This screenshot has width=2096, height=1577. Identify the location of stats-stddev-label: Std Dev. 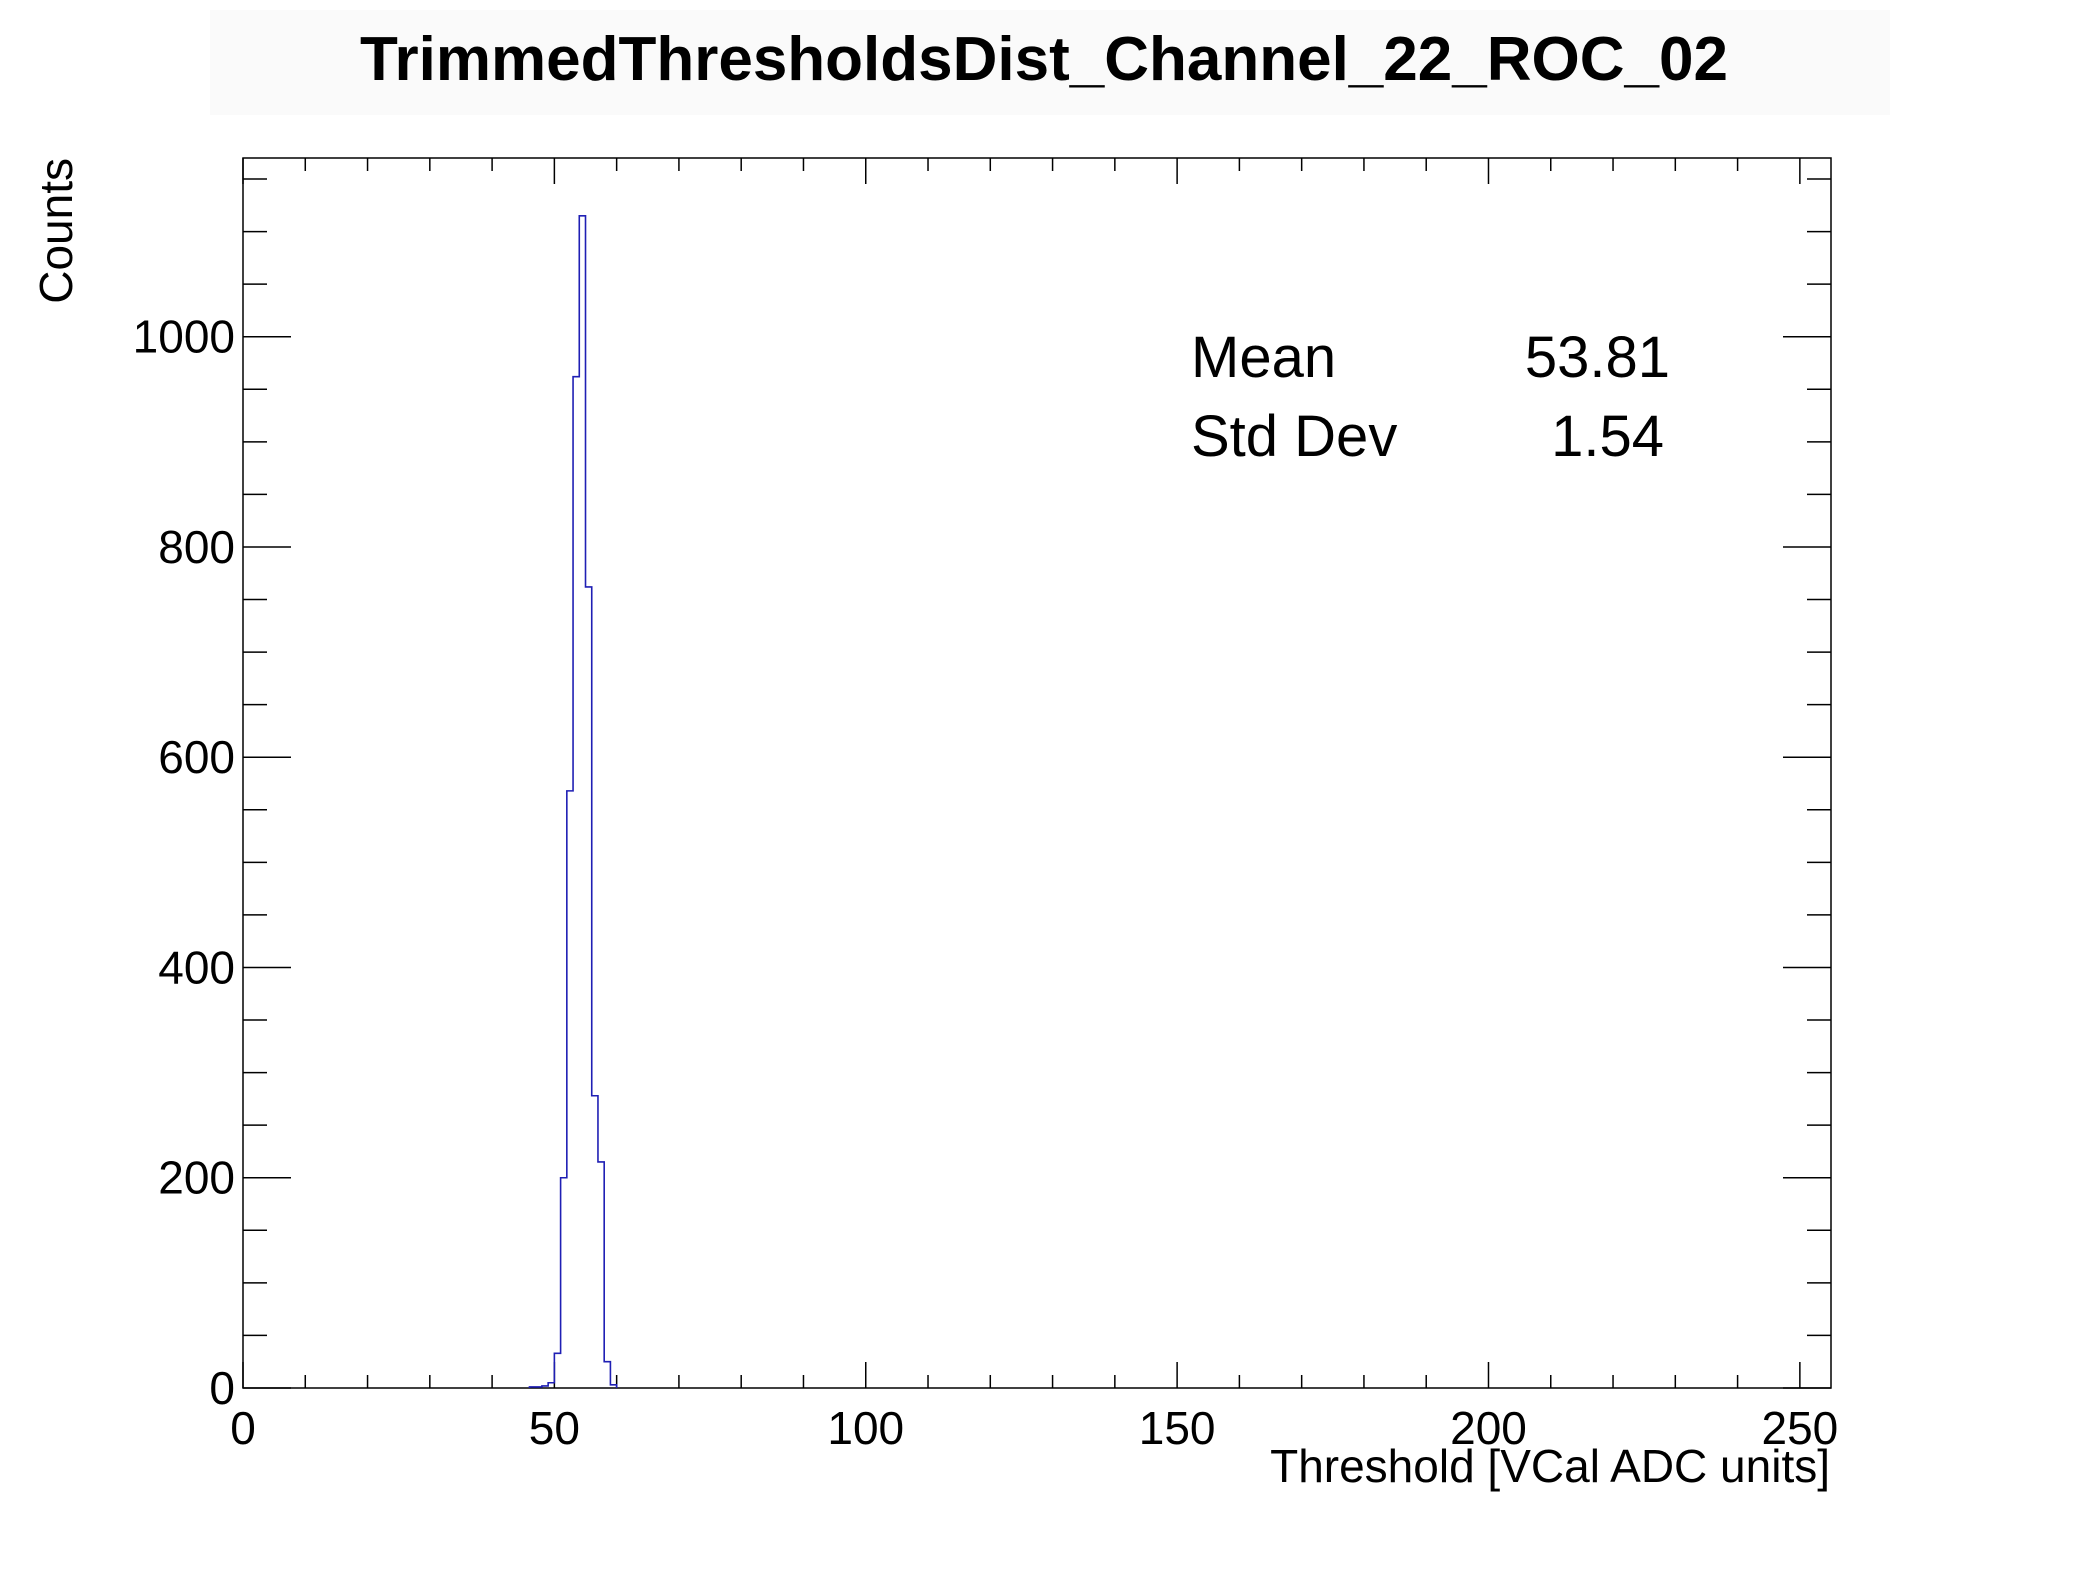
(1294, 436).